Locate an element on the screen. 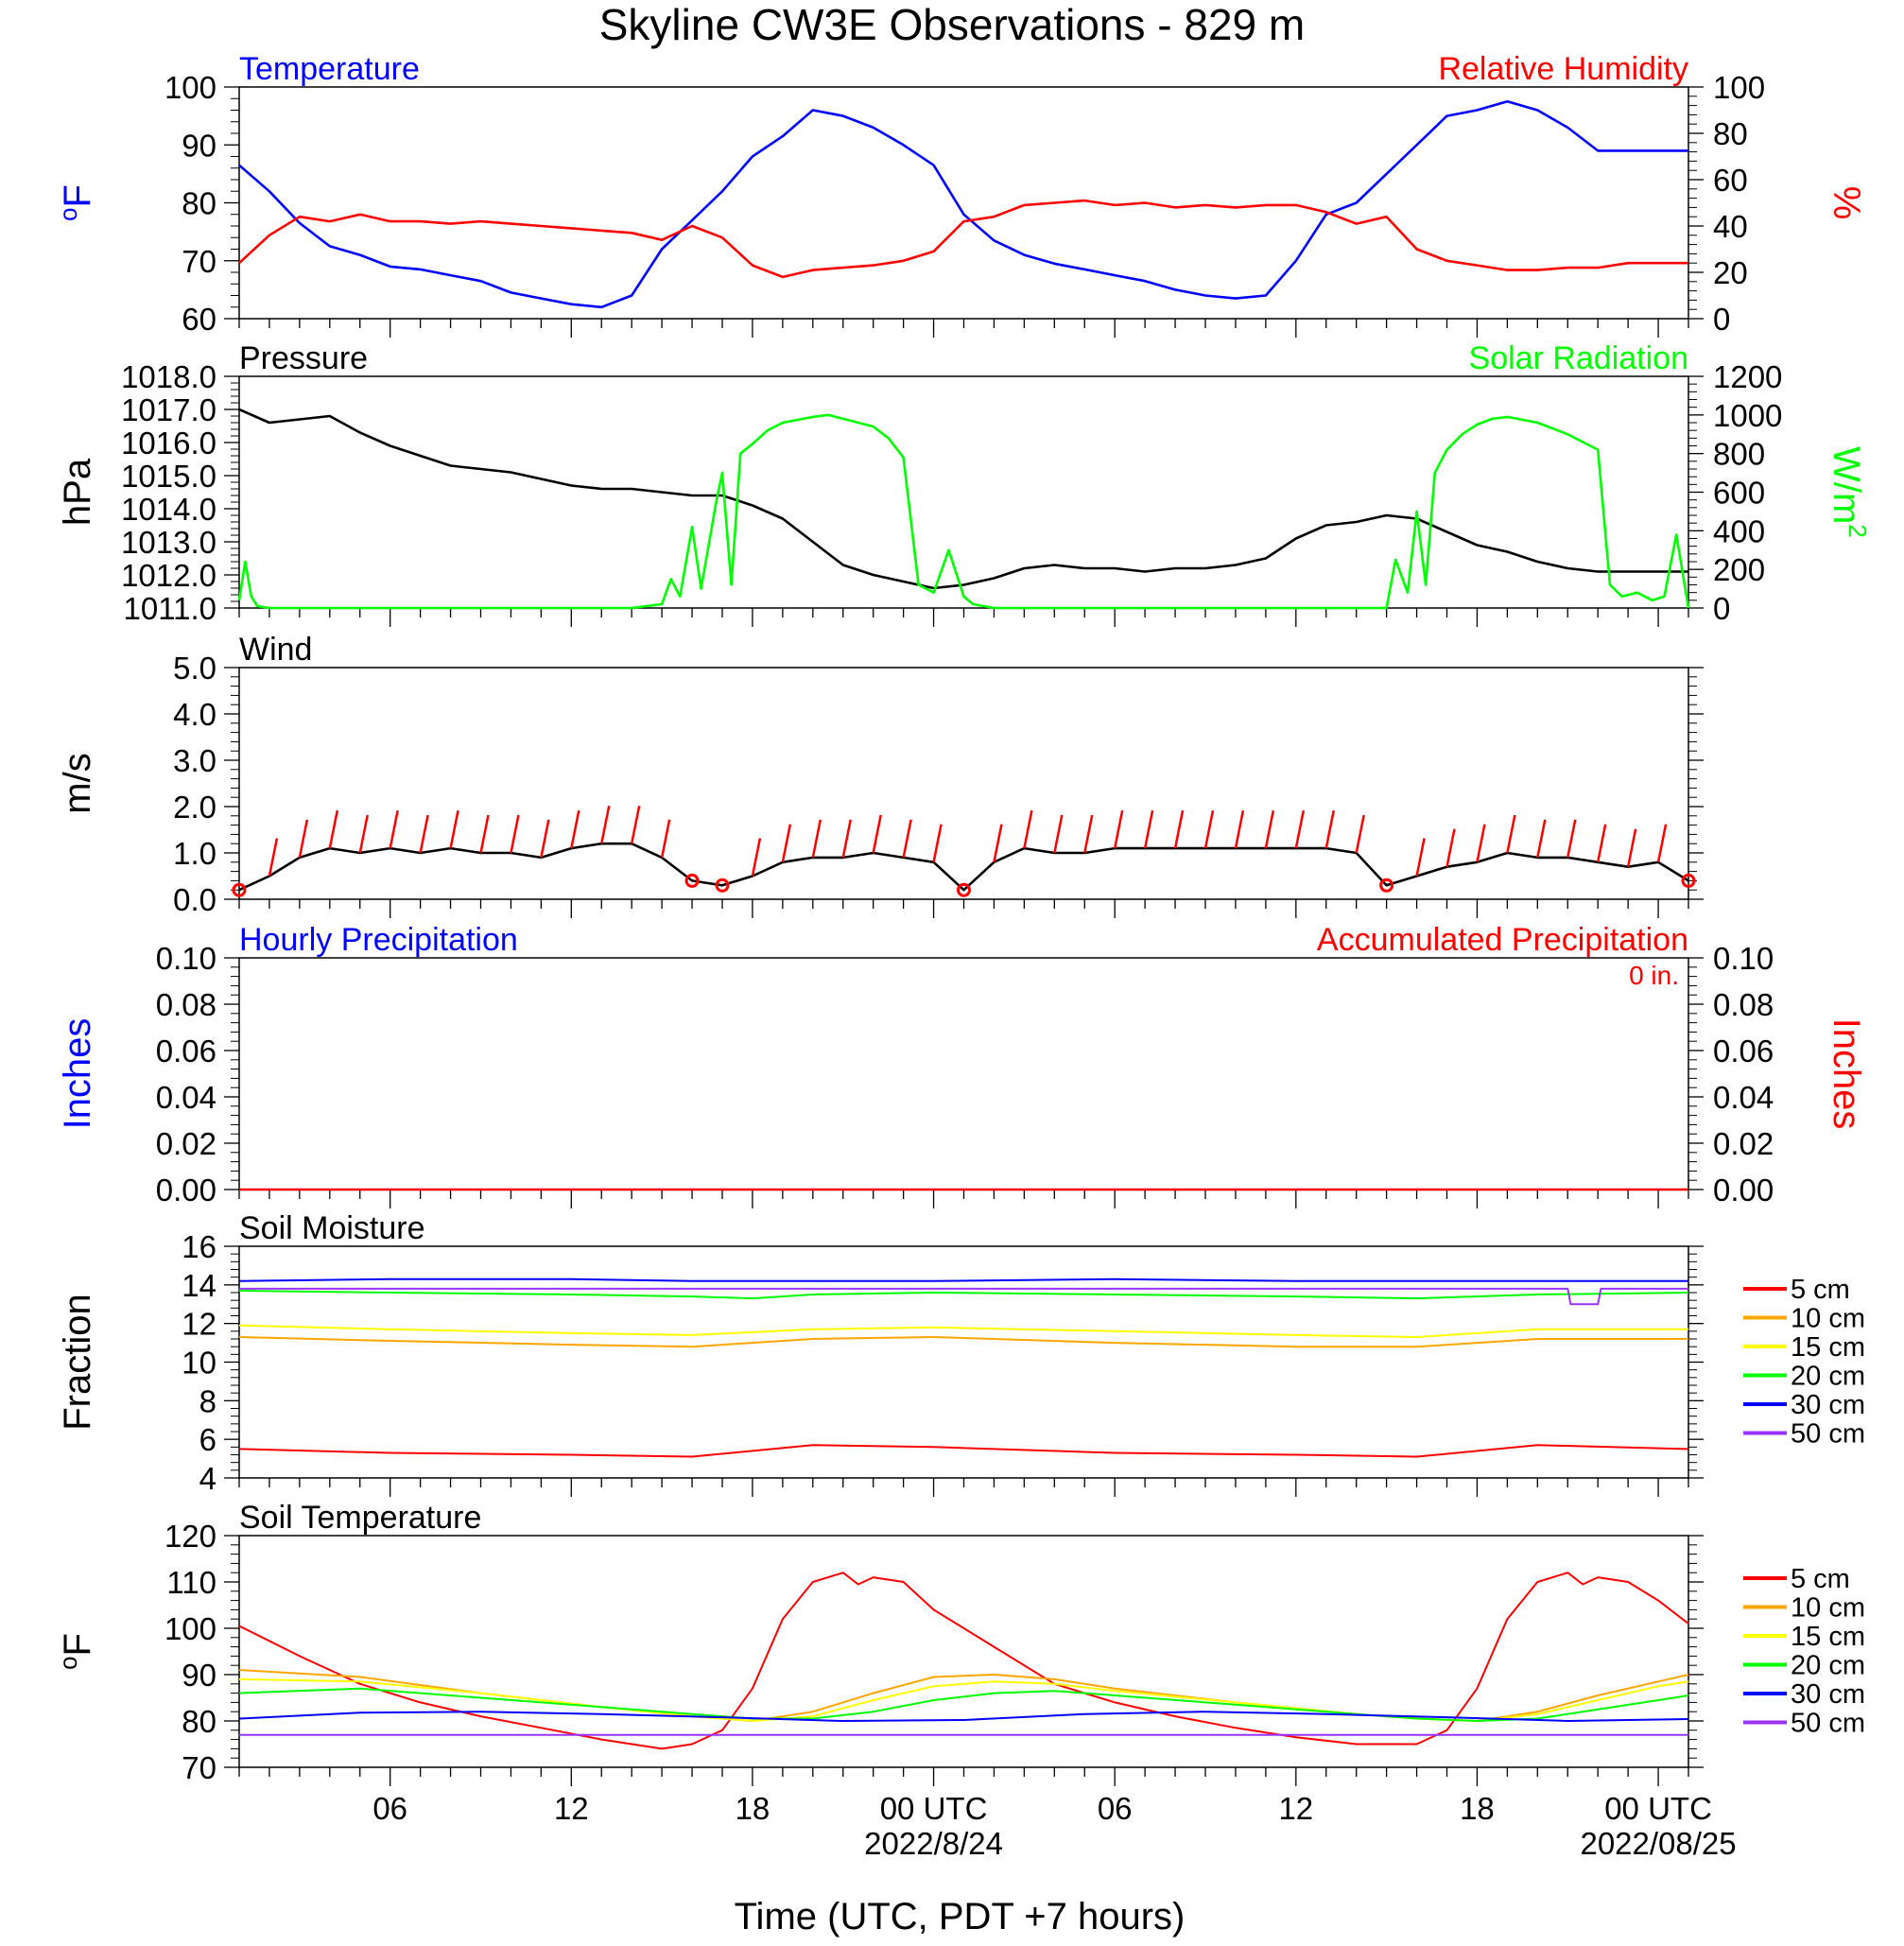  y-left-tick-label: 1011.0 is located at coordinates (170, 609).